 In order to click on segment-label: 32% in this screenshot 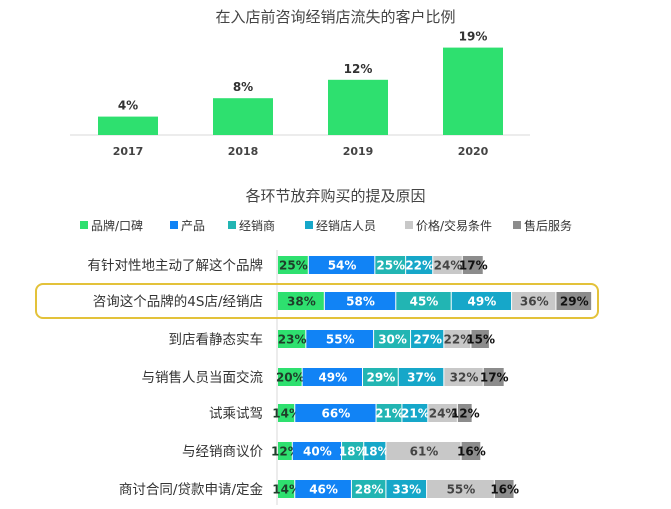, I will do `click(464, 378)`.